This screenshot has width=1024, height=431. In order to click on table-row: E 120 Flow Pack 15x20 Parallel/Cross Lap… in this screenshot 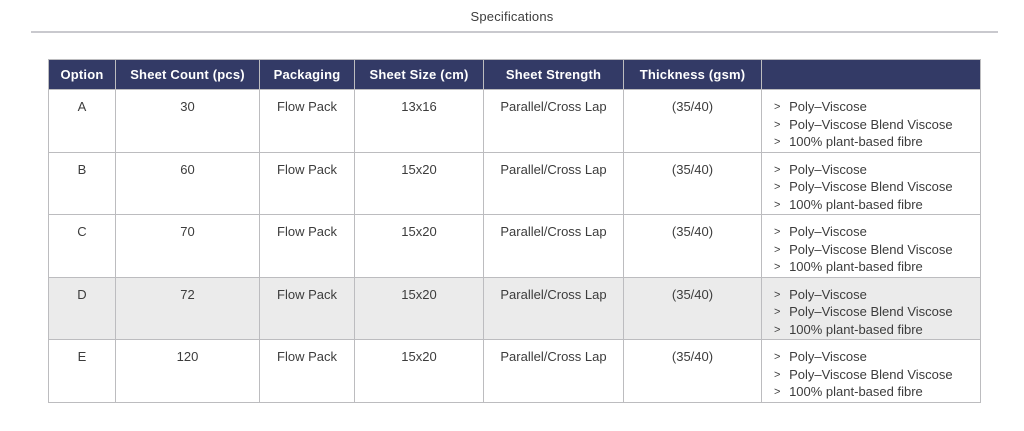, I will do `click(514, 371)`.